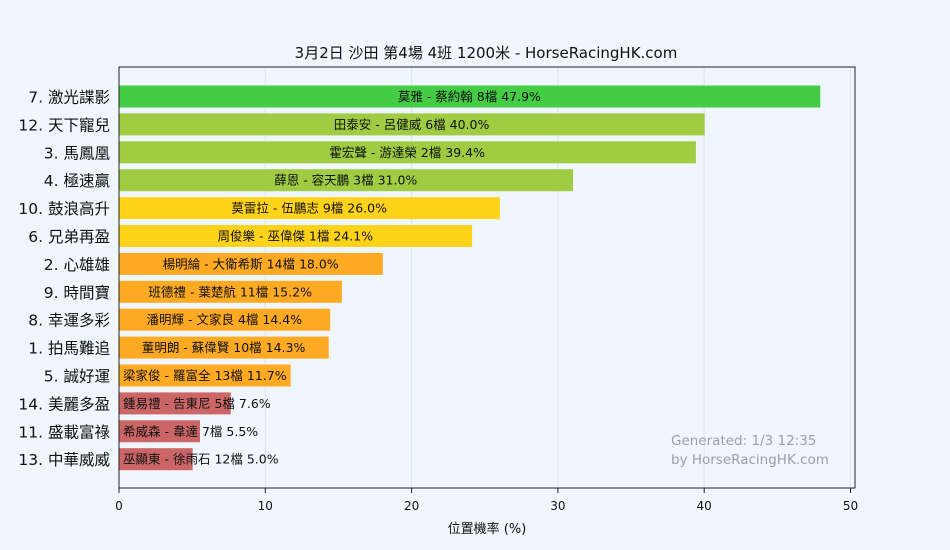 The width and height of the screenshot is (950, 550). I want to click on bar-data-label: 楊明綸 - 大衛希斯 14檔 18.0%, so click(251, 263).